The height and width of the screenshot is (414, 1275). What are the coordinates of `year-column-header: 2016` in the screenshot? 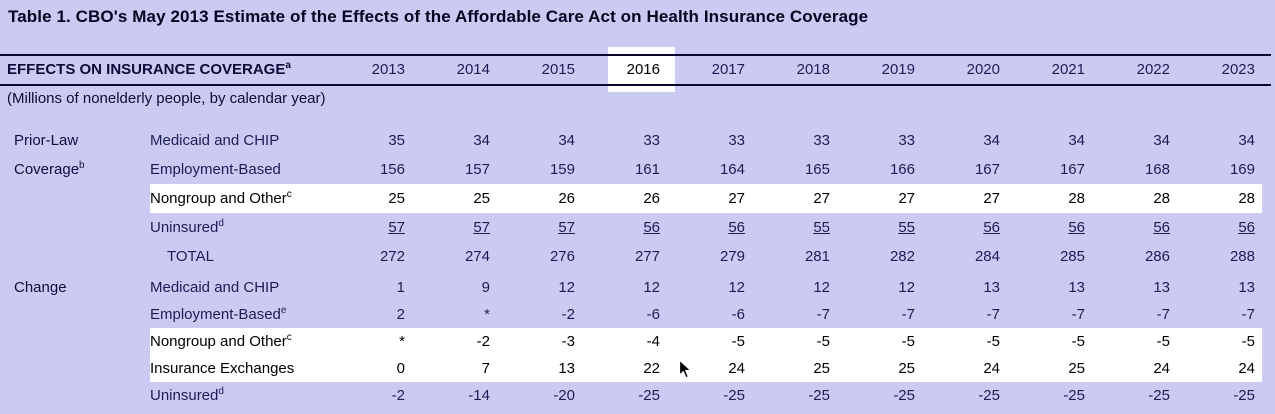 It's located at (643, 69).